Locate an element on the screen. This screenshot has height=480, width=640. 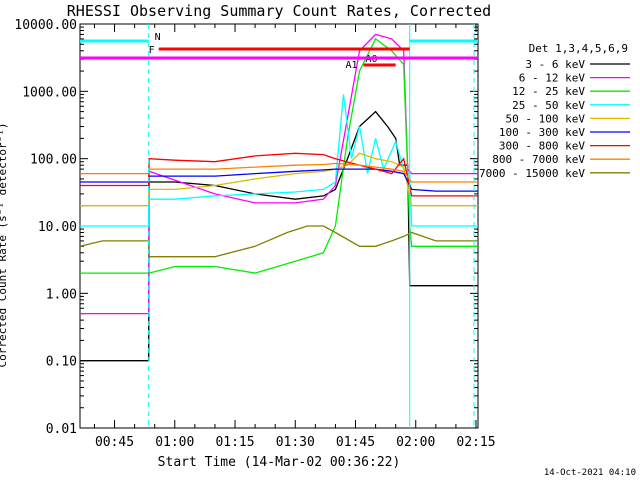
x-tick-label: 02:00 is located at coordinates (415, 442).